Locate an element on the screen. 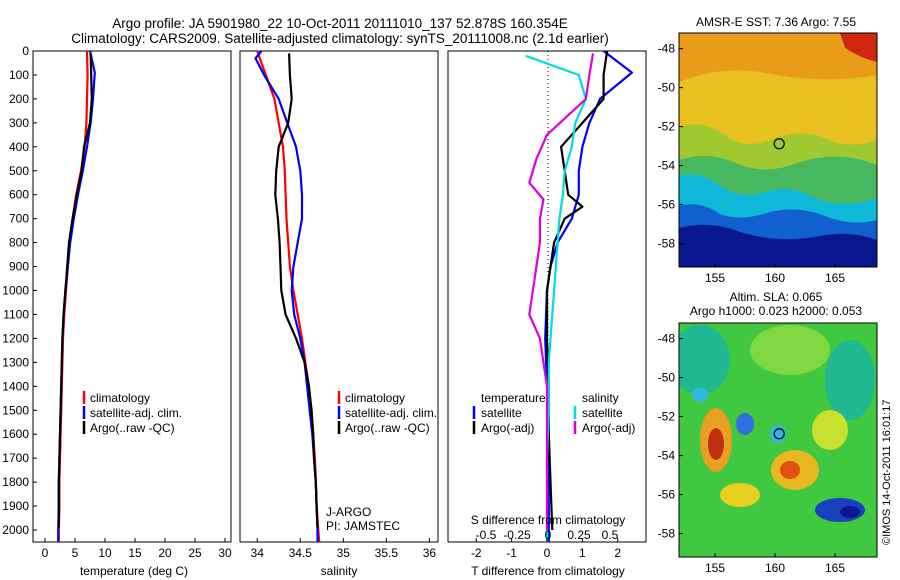 This screenshot has width=900, height=580. depth-tick-label: 500 is located at coordinates (19, 171).